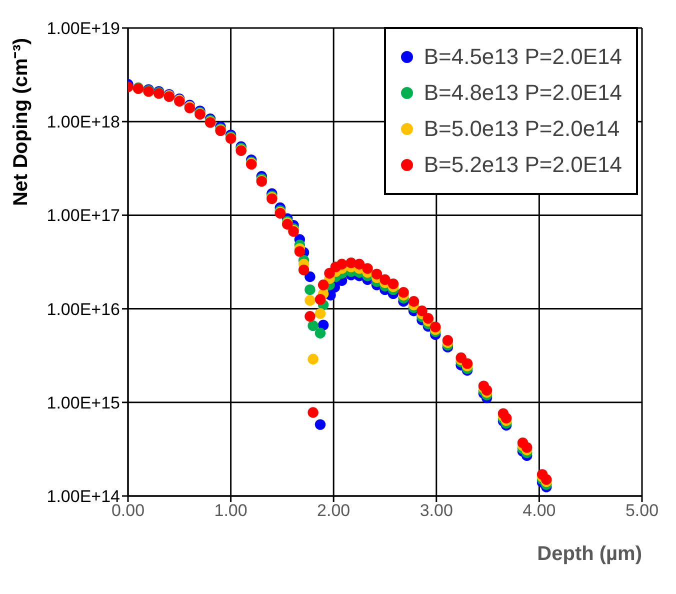  Describe the element at coordinates (83, 28) in the screenshot. I see `y-tick-label: 1.00E+19` at that location.